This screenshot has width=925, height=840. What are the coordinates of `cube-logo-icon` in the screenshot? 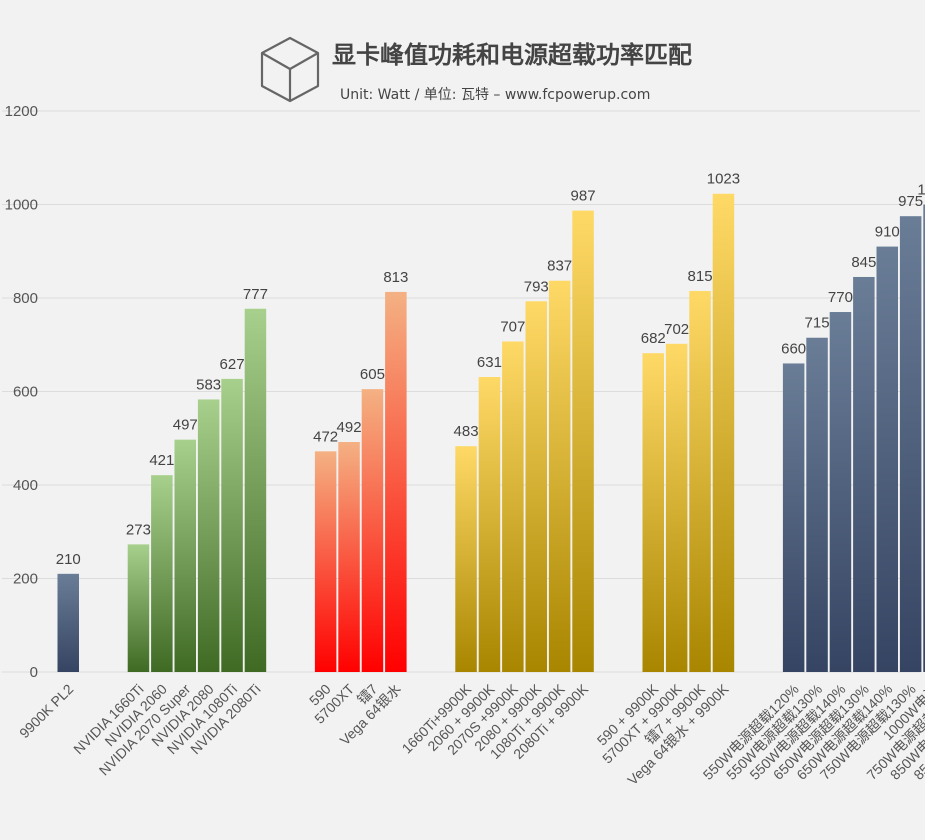 It's located at (290, 69).